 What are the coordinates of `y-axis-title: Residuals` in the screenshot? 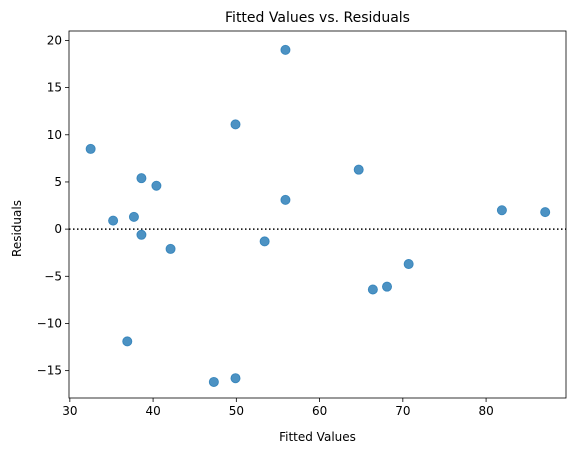 It's located at (17, 228).